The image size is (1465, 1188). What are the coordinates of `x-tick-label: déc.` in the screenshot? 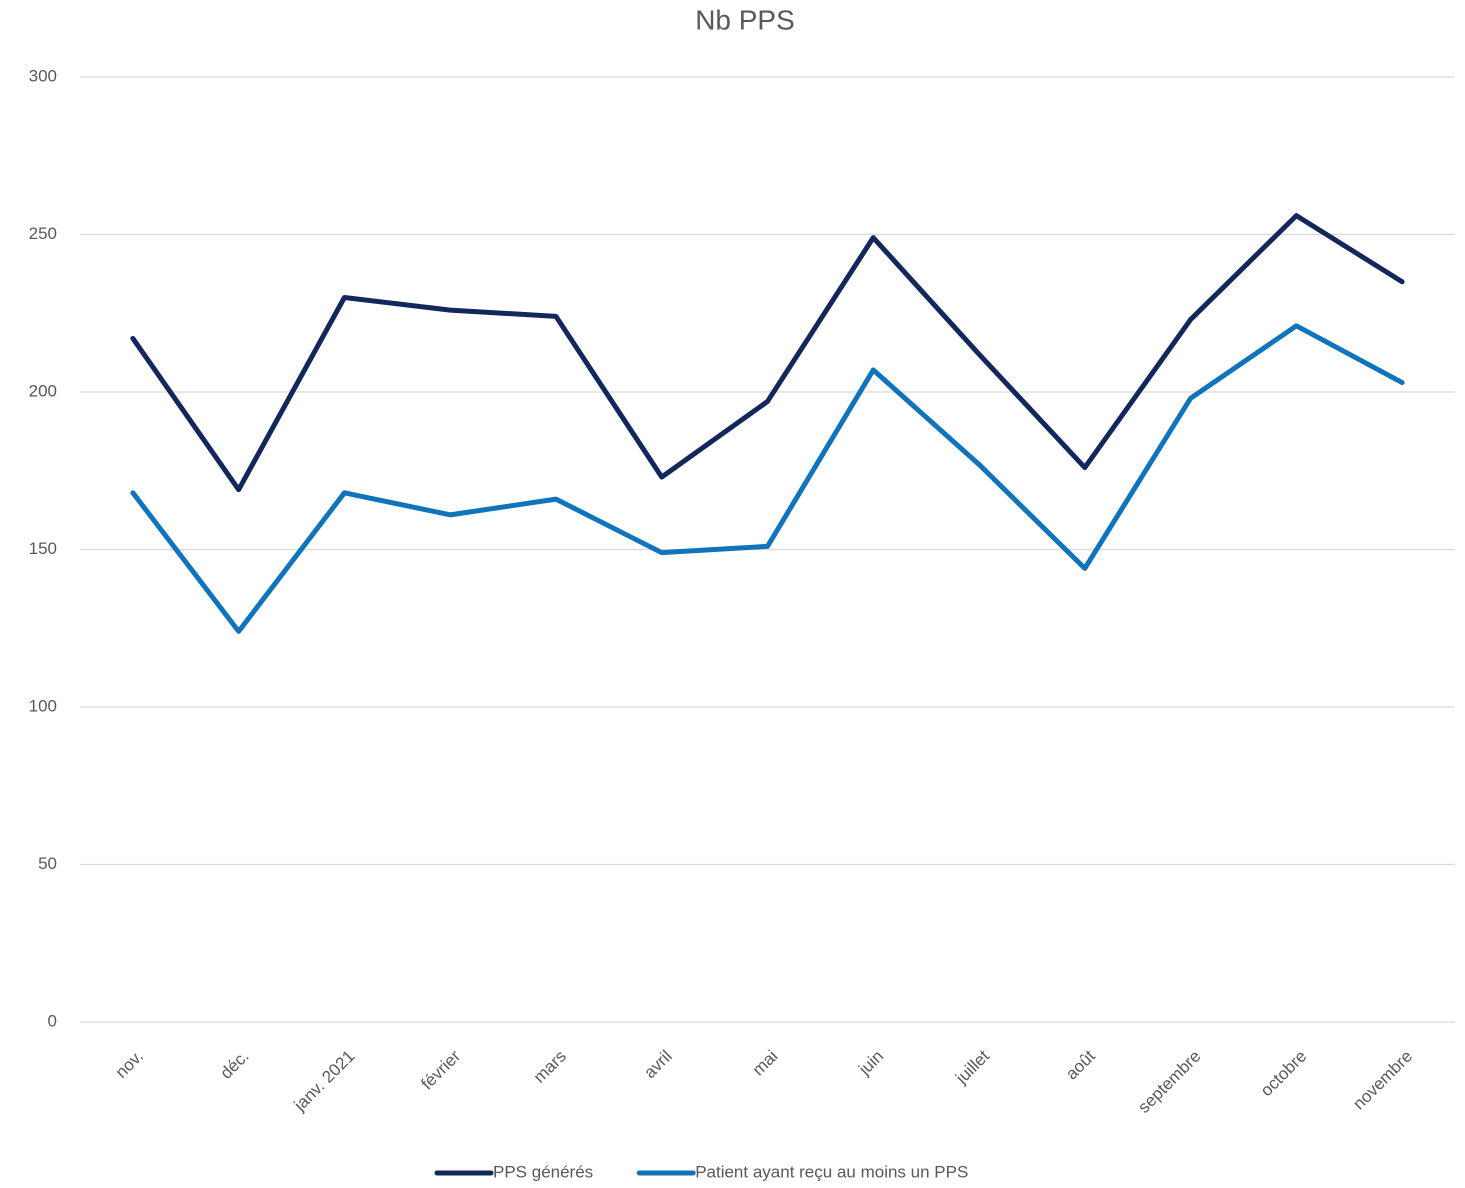 It's located at (234, 1065).